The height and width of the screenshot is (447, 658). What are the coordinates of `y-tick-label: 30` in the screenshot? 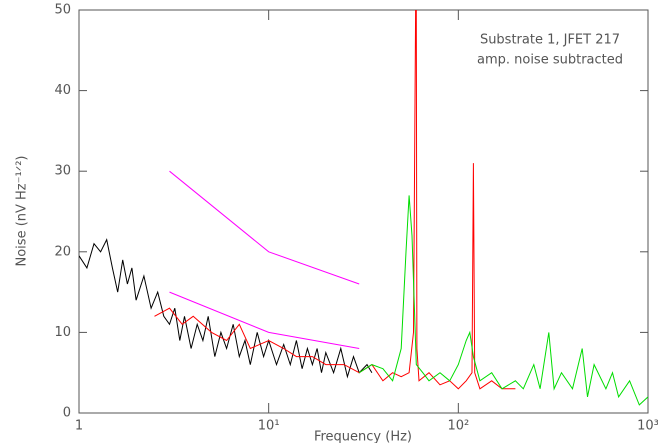 It's located at (62, 171).